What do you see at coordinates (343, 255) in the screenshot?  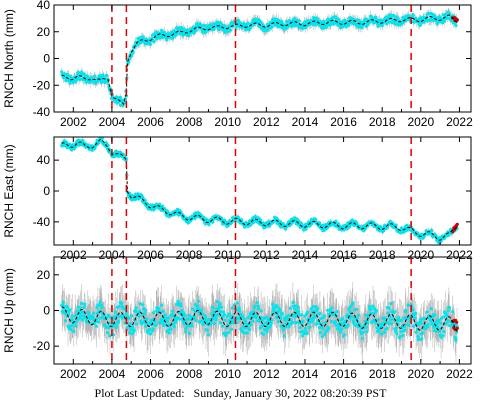 I see `east-xtick-label: 2016` at bounding box center [343, 255].